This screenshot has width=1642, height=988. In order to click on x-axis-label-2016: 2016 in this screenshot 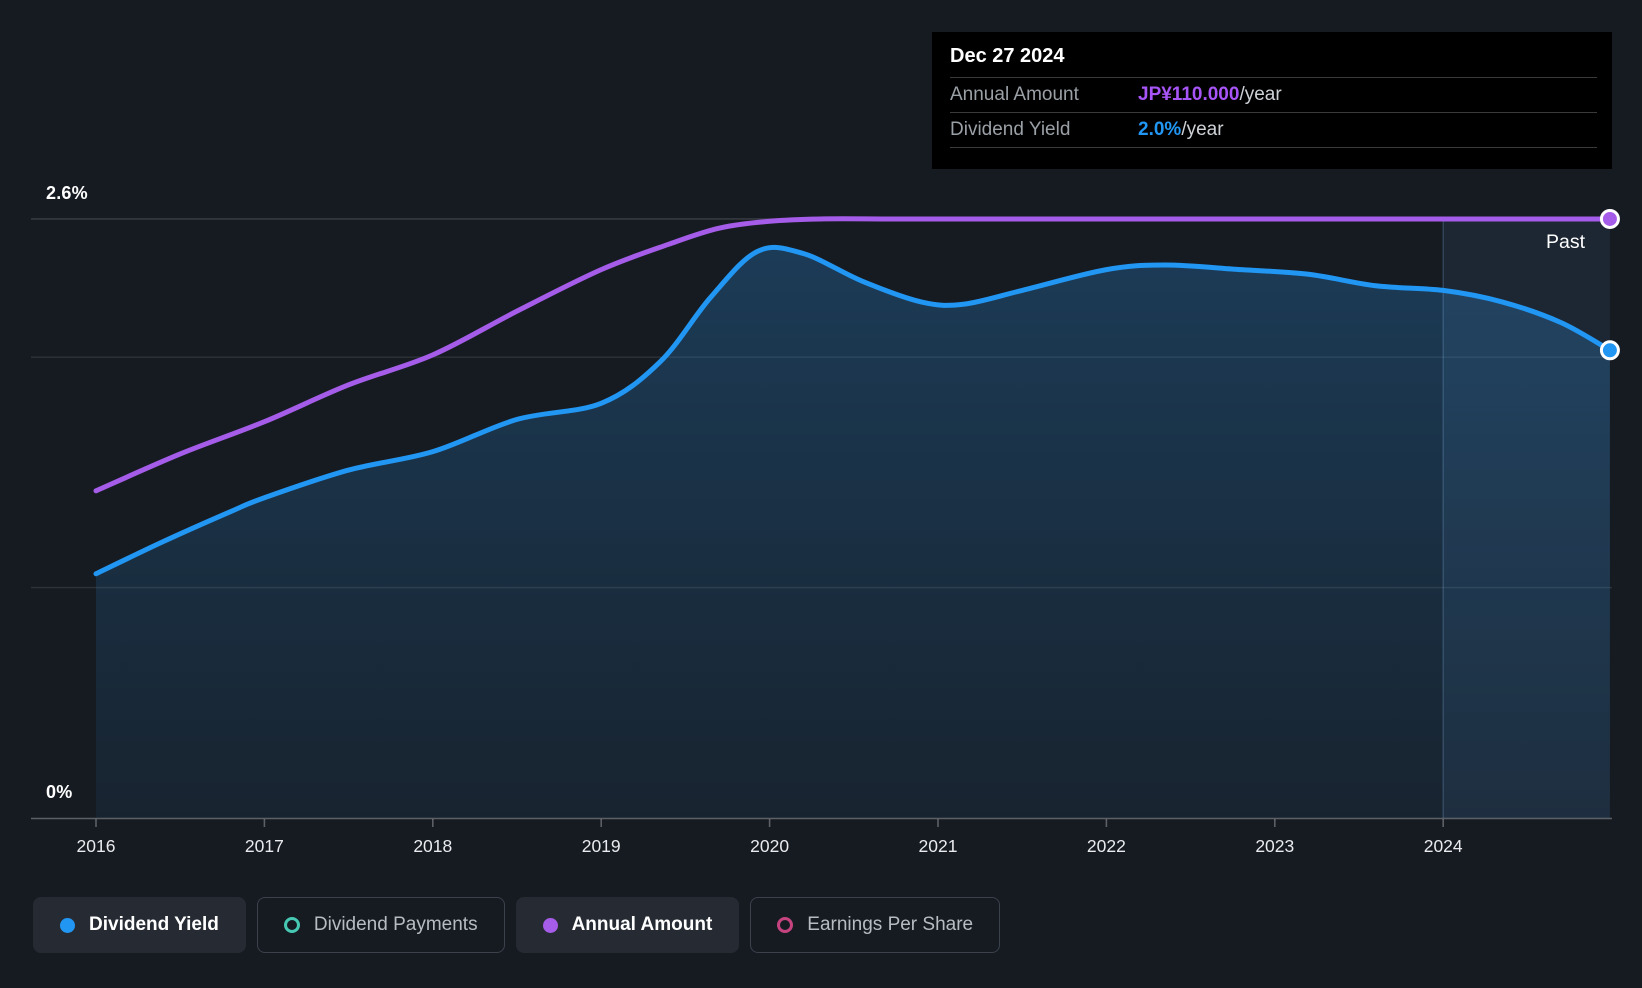, I will do `click(96, 846)`.